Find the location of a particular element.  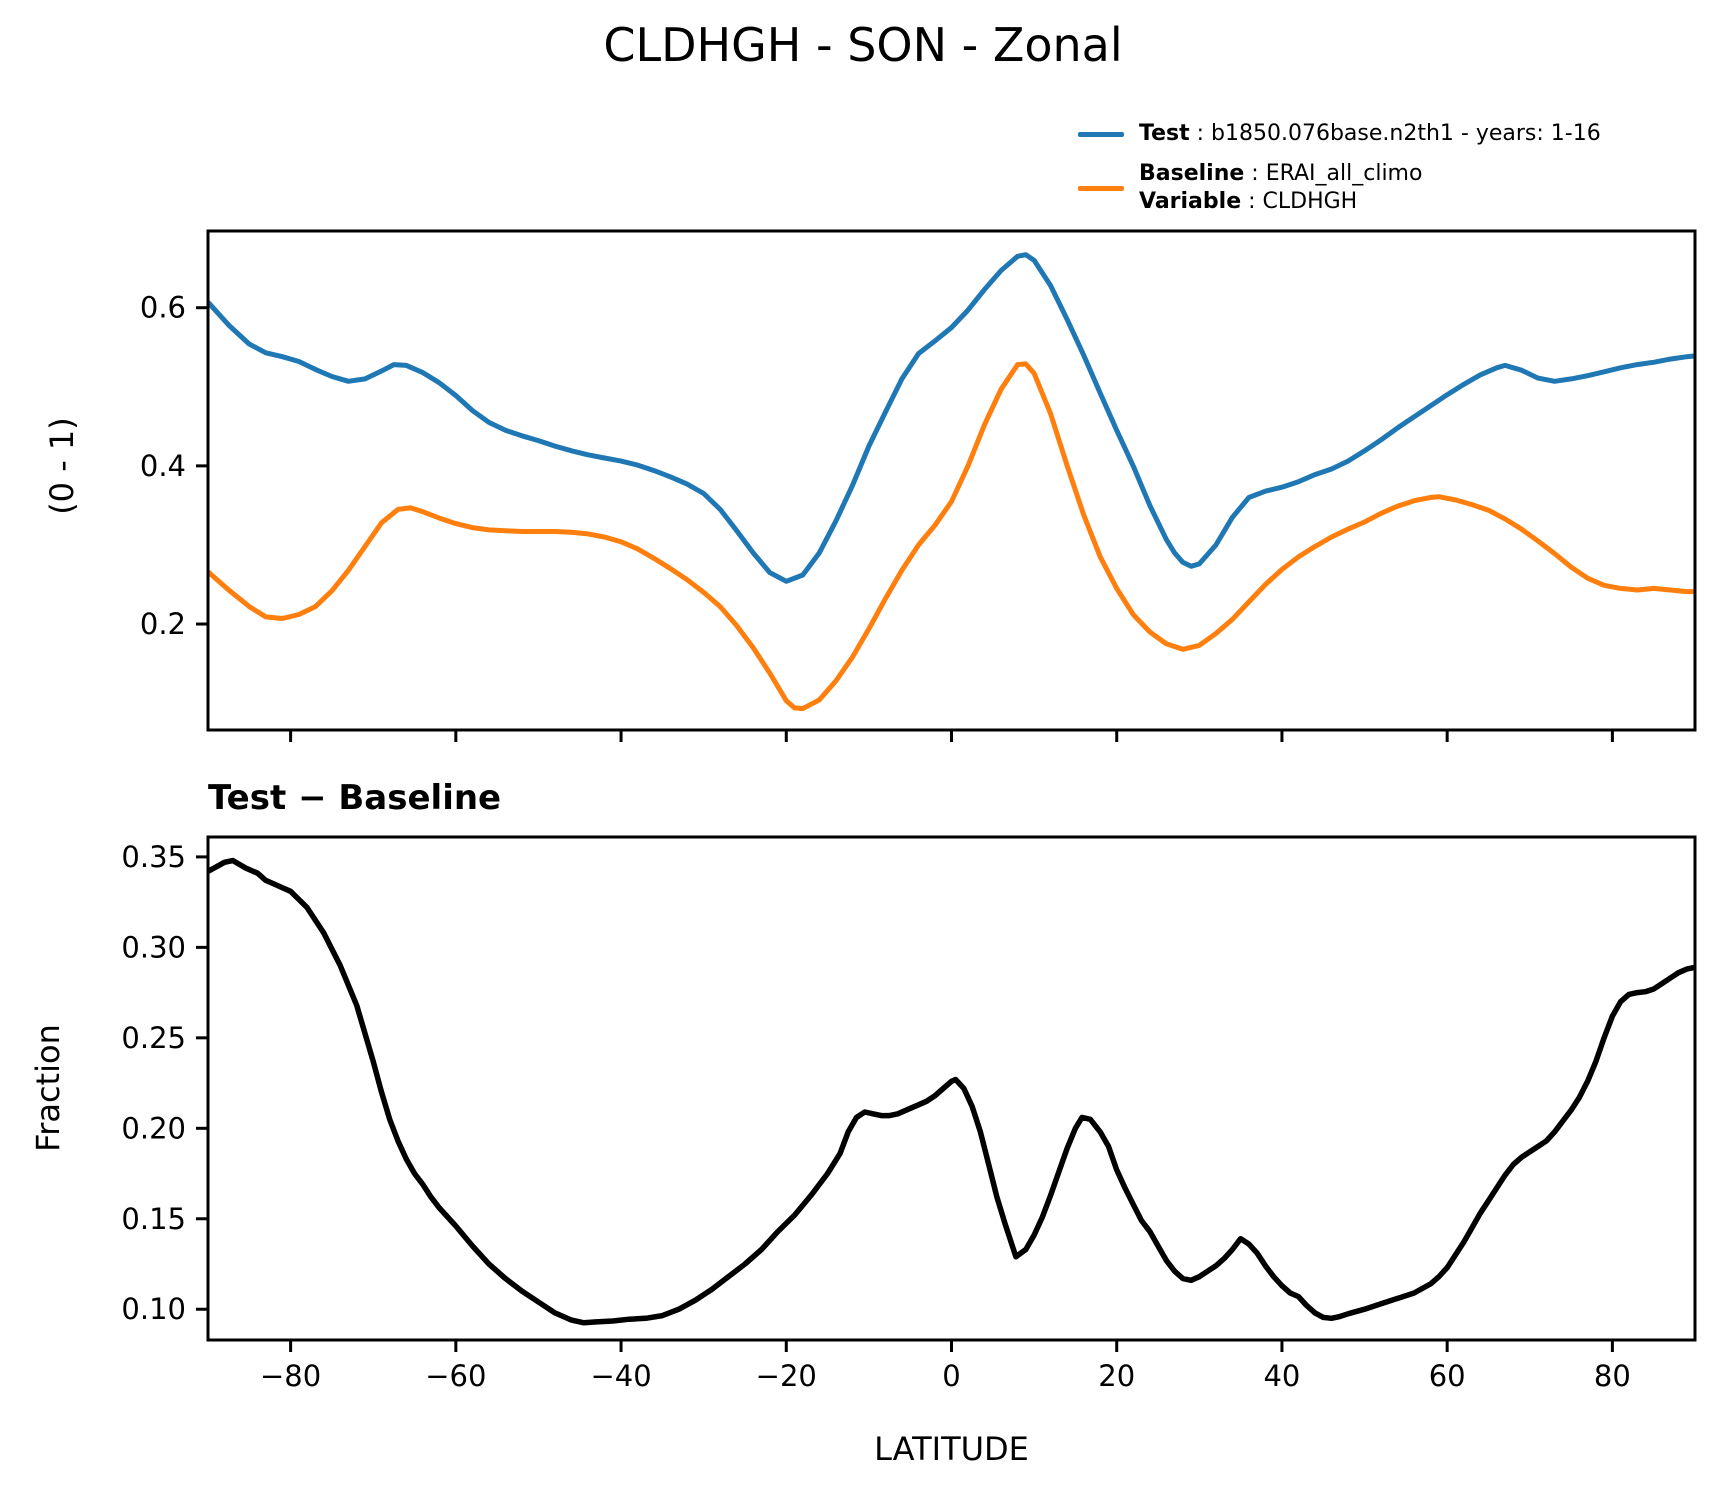

top-chart-y-axis-label: (0 - 1) is located at coordinates (62, 466).